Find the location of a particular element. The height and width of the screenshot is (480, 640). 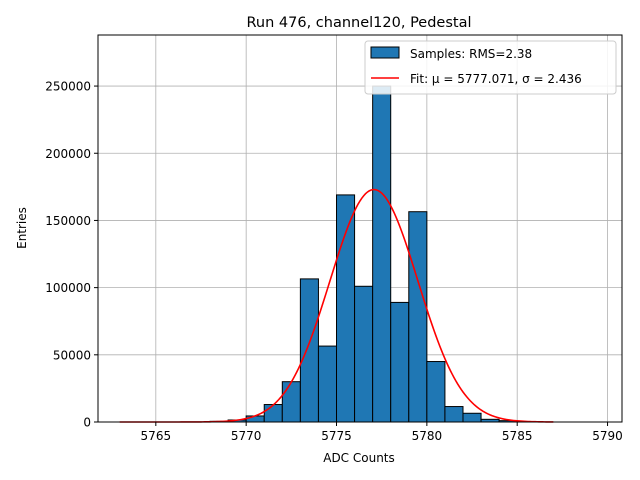

x-tick-label: 5785 is located at coordinates (517, 436).